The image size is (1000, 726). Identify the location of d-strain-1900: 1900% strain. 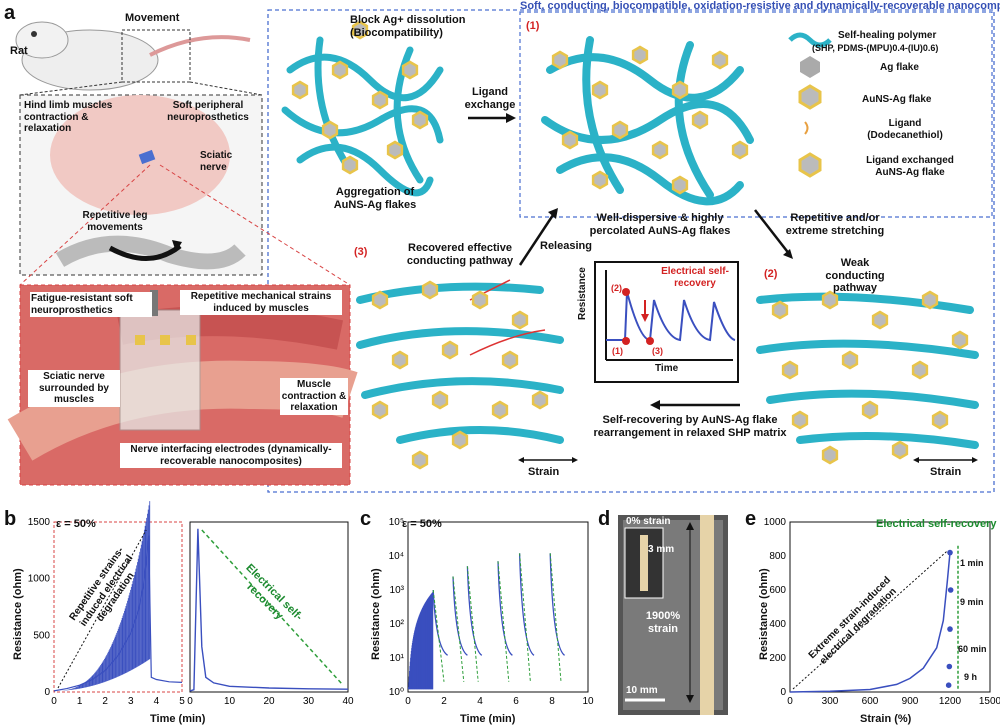
(663, 622).